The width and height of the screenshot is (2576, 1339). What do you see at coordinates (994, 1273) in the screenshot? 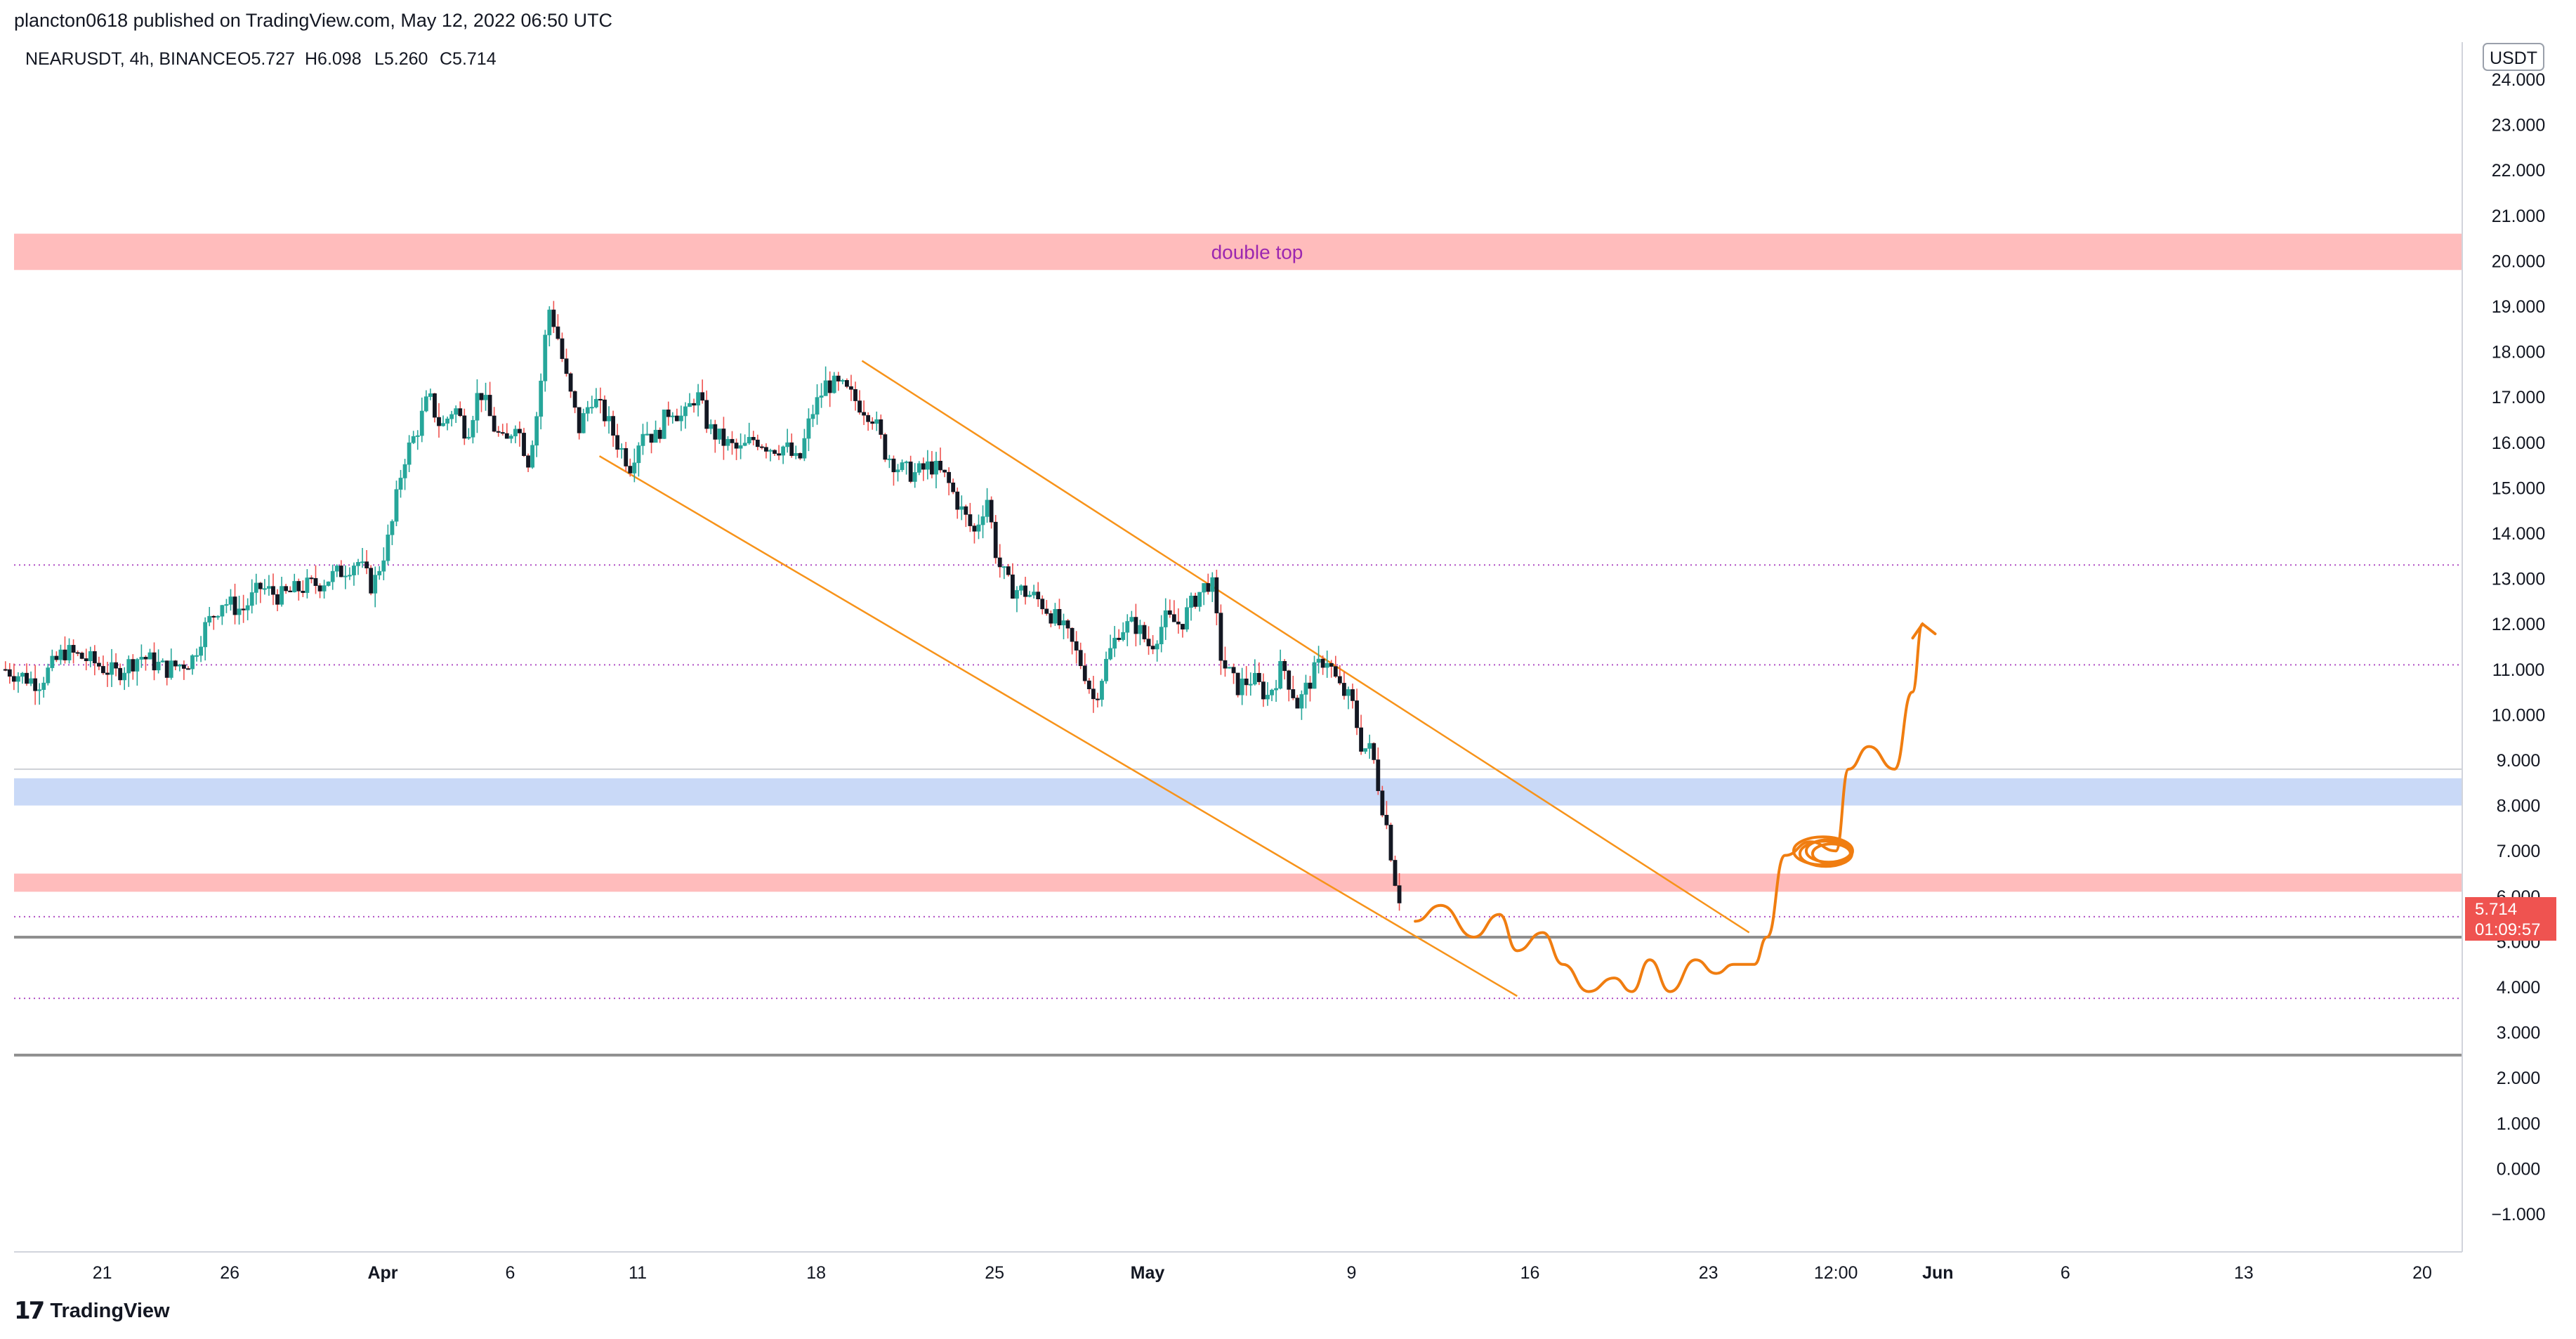
I see `time-tick-label: 25` at bounding box center [994, 1273].